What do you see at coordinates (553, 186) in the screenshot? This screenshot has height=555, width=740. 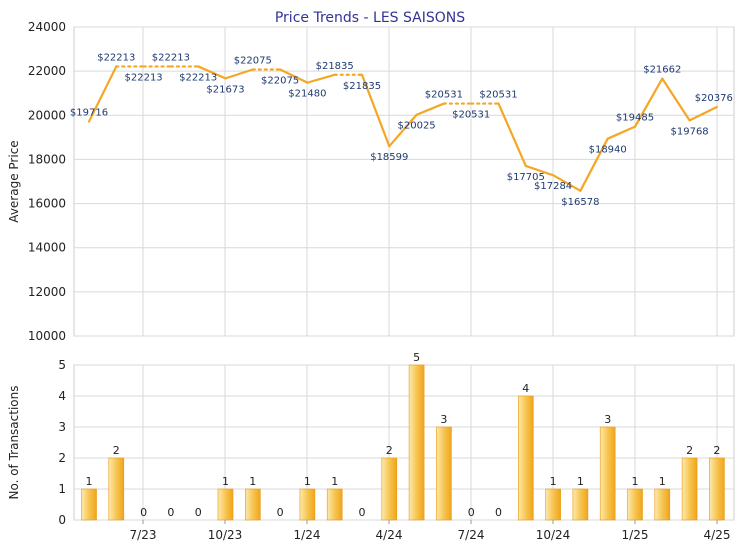 I see `price-point-label: $17284` at bounding box center [553, 186].